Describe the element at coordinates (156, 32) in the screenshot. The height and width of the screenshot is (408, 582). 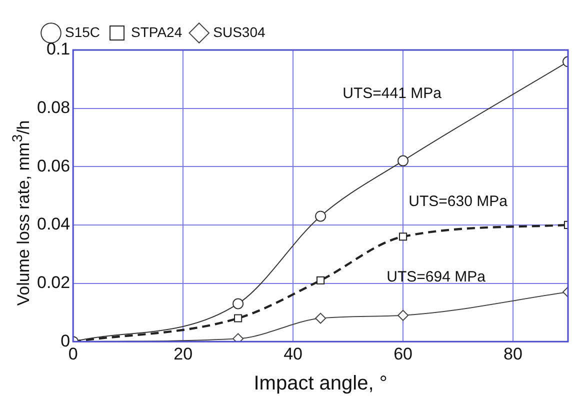
I see `legend-label: STPA24` at that location.